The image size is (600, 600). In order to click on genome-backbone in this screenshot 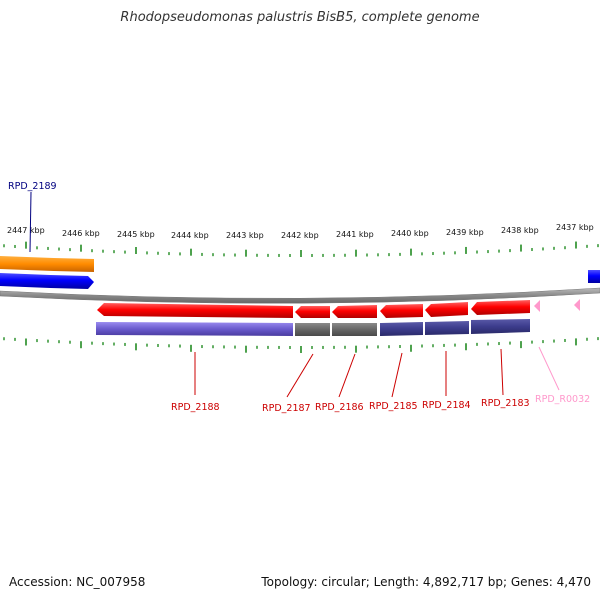, I will do `click(300, 295)`.